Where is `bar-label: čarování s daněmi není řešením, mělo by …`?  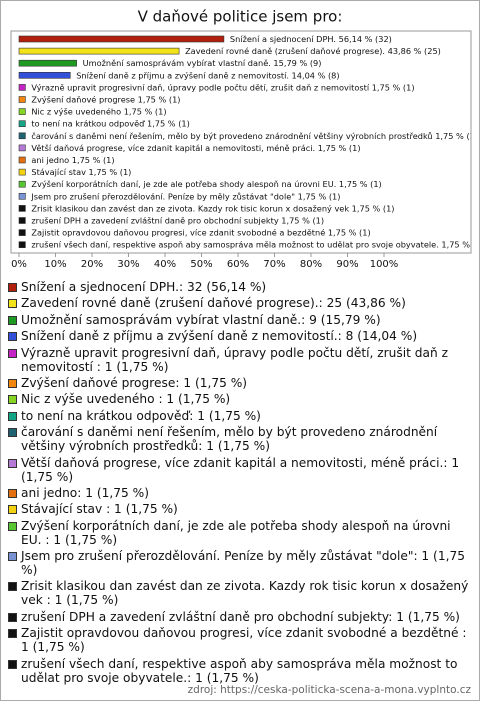 bar-label: čarování s daněmi není řešením, mělo by … is located at coordinates (254, 136).